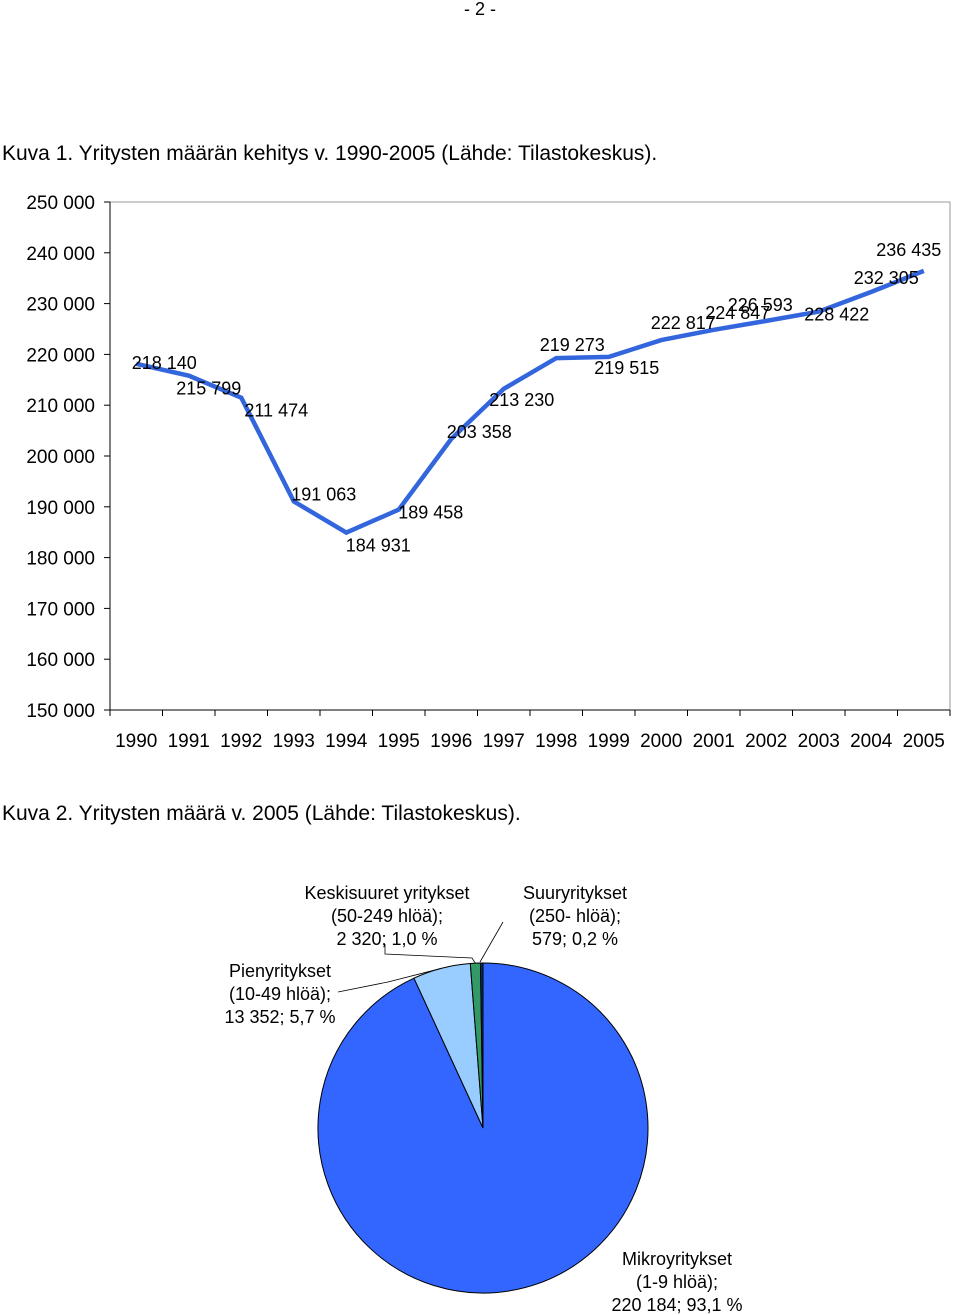 Image resolution: width=960 pixels, height=1315 pixels. What do you see at coordinates (886, 278) in the screenshot?
I see `data-label: 232 305` at bounding box center [886, 278].